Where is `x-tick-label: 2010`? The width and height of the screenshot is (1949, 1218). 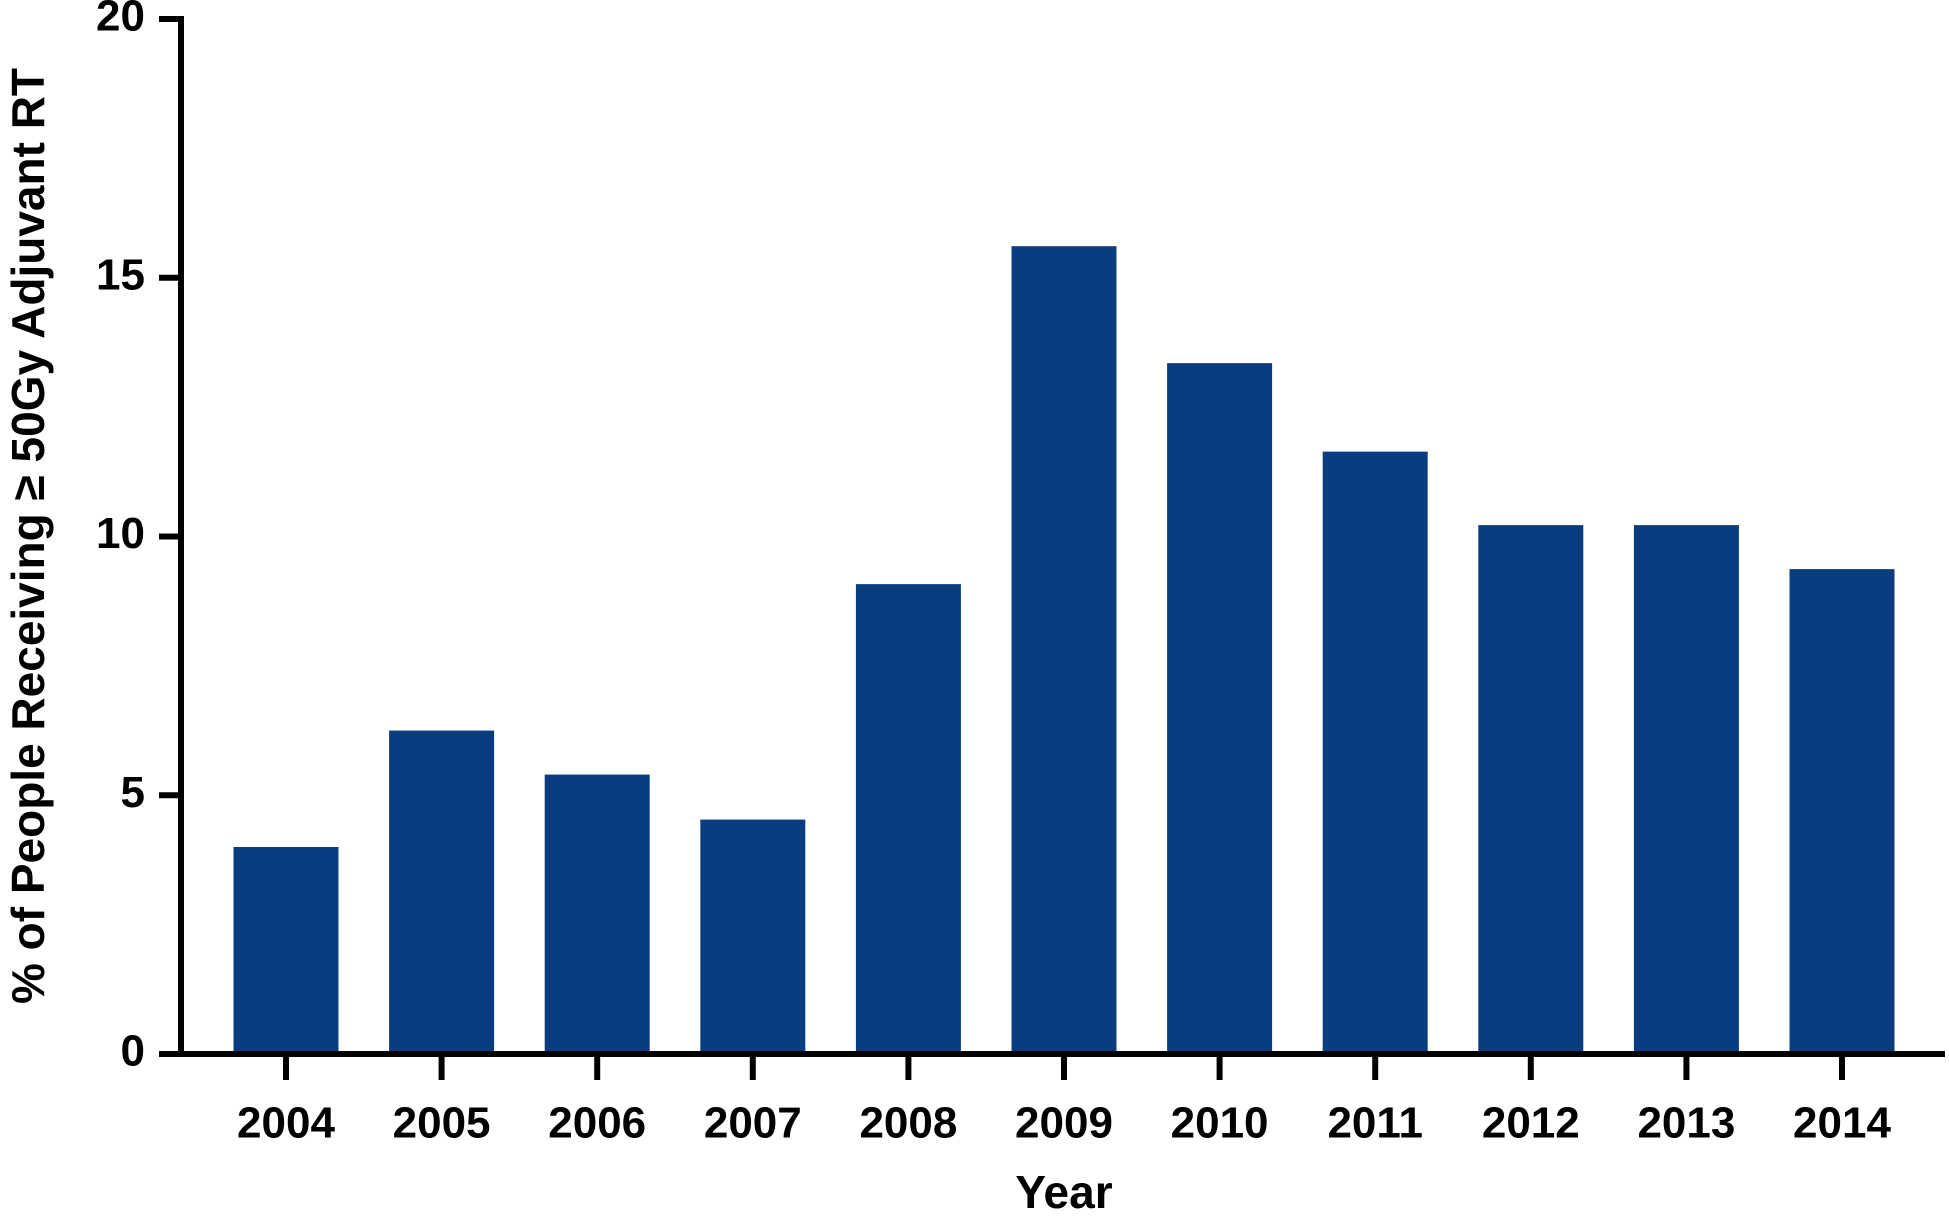
x-tick-label: 2010 is located at coordinates (1220, 1123).